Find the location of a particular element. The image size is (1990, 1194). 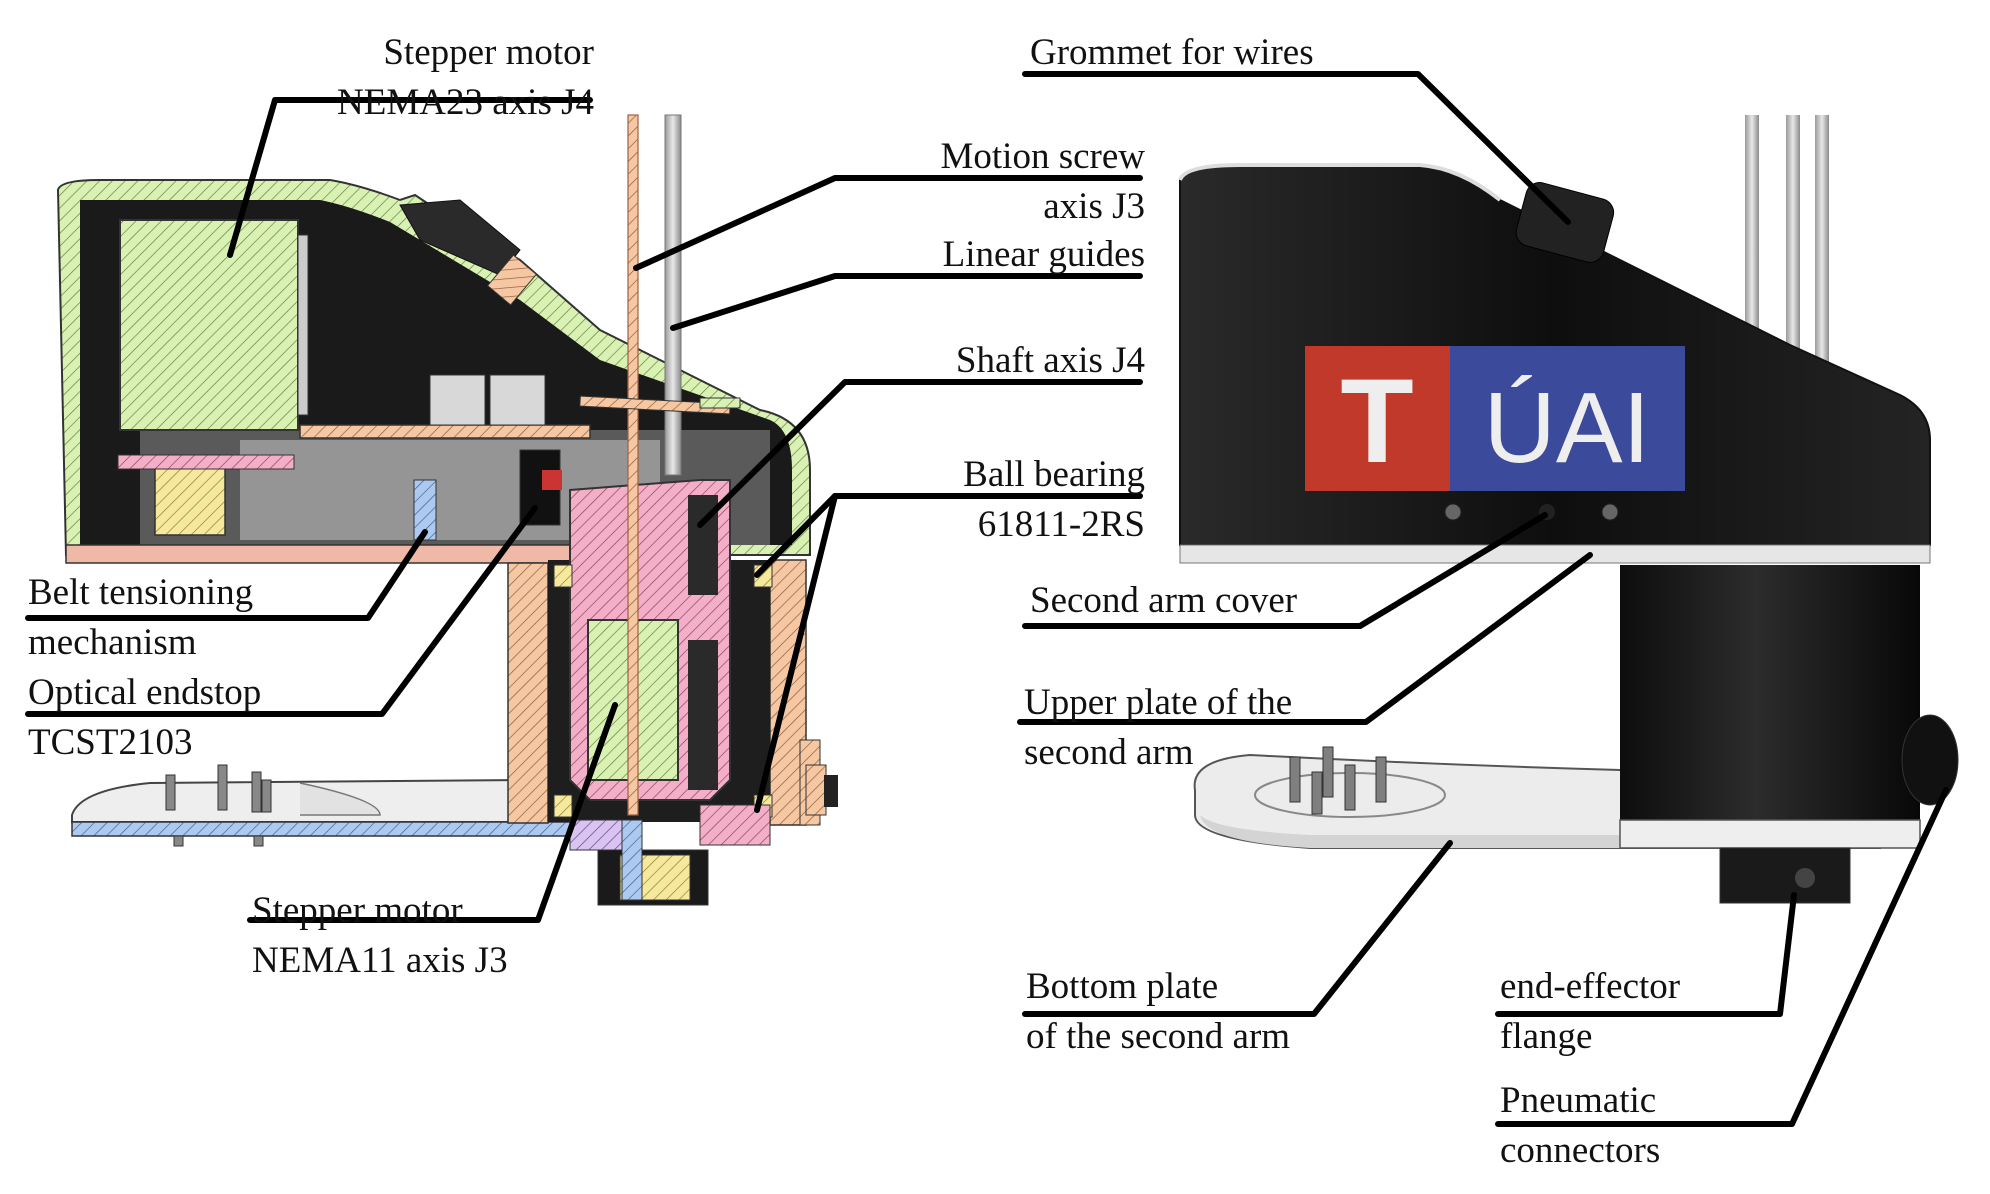

label-motion-screw-line2: axis J3 is located at coordinates (1094, 206).